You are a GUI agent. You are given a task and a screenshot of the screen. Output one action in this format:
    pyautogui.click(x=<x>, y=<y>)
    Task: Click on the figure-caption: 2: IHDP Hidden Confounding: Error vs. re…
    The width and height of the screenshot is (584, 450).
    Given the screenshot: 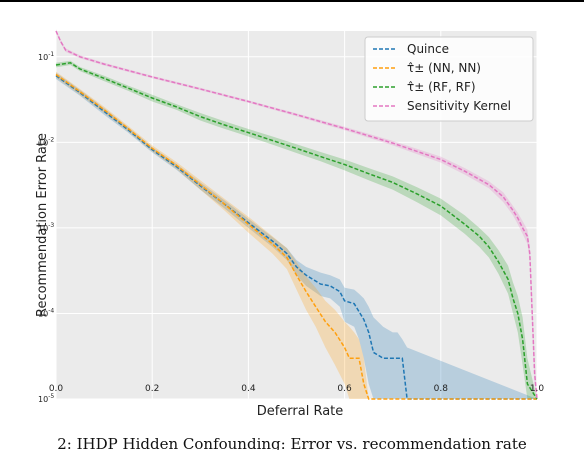 What is the action you would take?
    pyautogui.click(x=292, y=443)
    